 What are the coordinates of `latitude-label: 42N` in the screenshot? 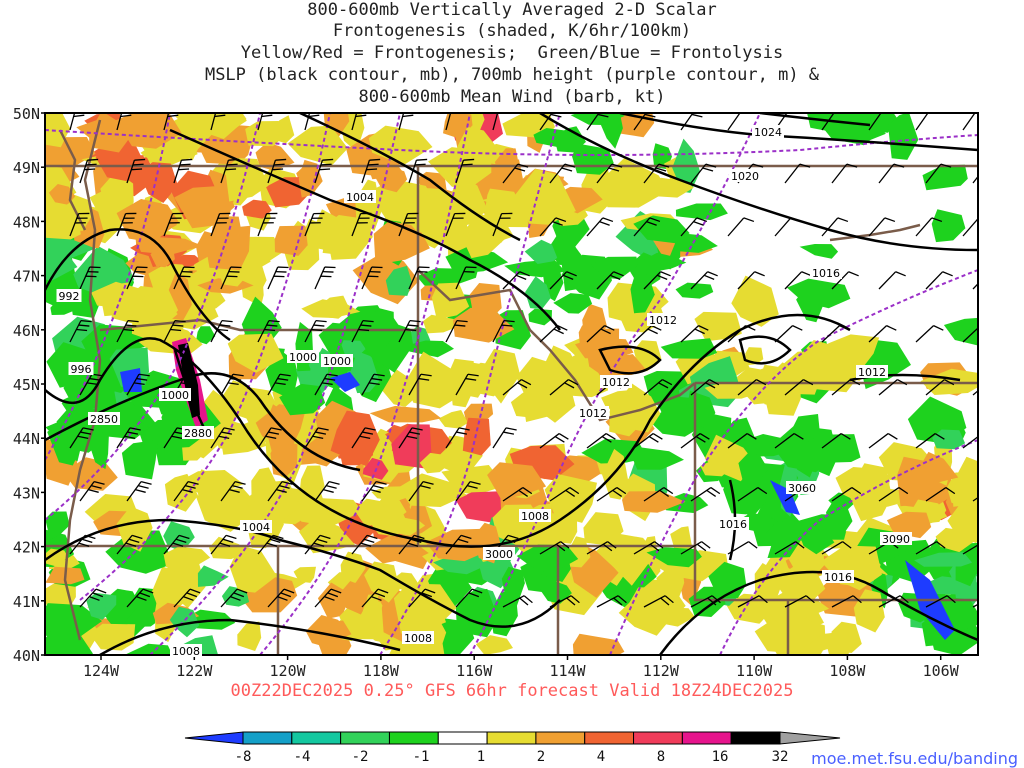 It's located at (26, 548).